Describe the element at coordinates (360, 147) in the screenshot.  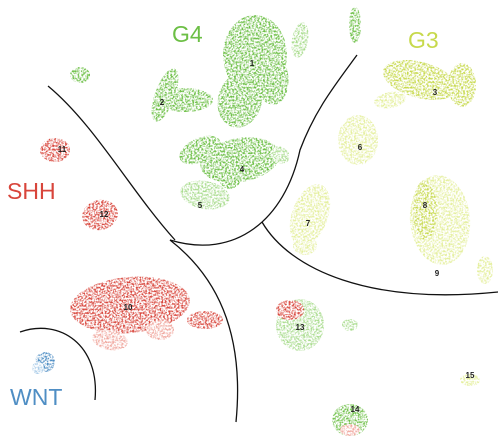
I see `cluster-label-6: 6` at that location.